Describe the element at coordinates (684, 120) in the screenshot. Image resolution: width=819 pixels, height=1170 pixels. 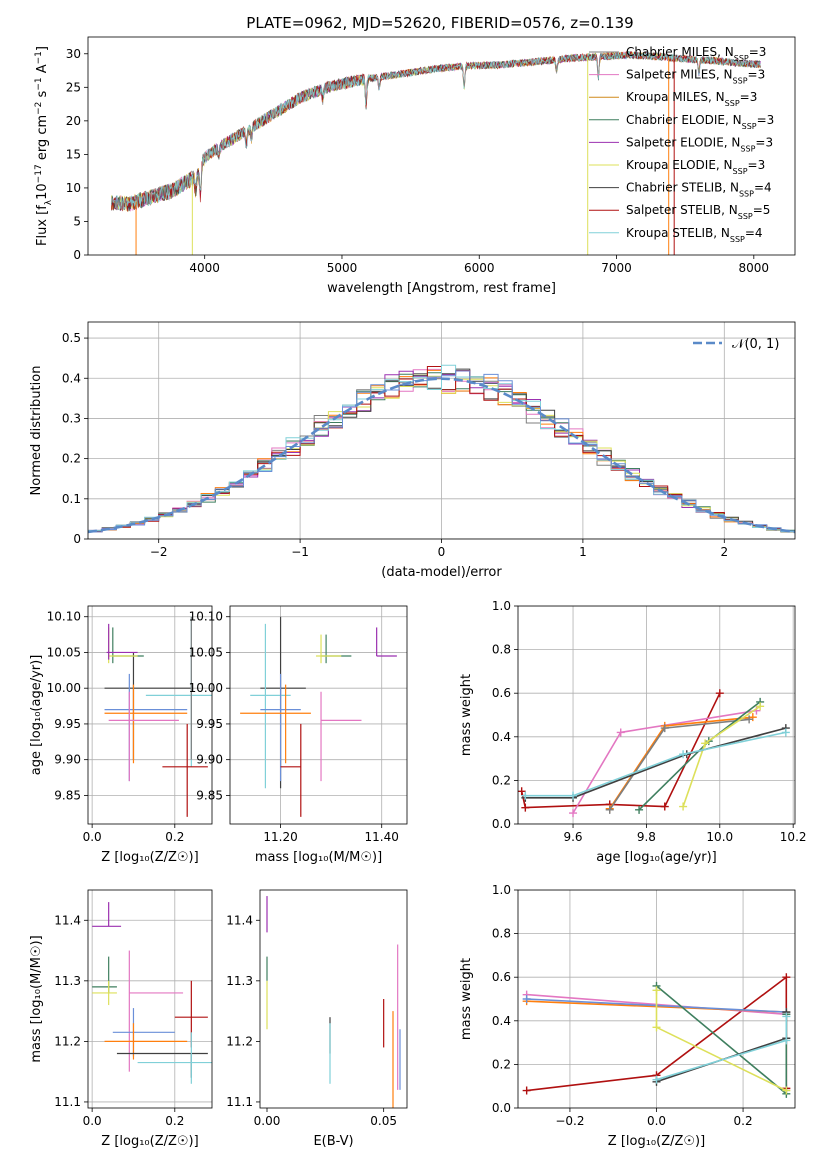
I see `legend-text: Chabrier ELODIE, N` at that location.